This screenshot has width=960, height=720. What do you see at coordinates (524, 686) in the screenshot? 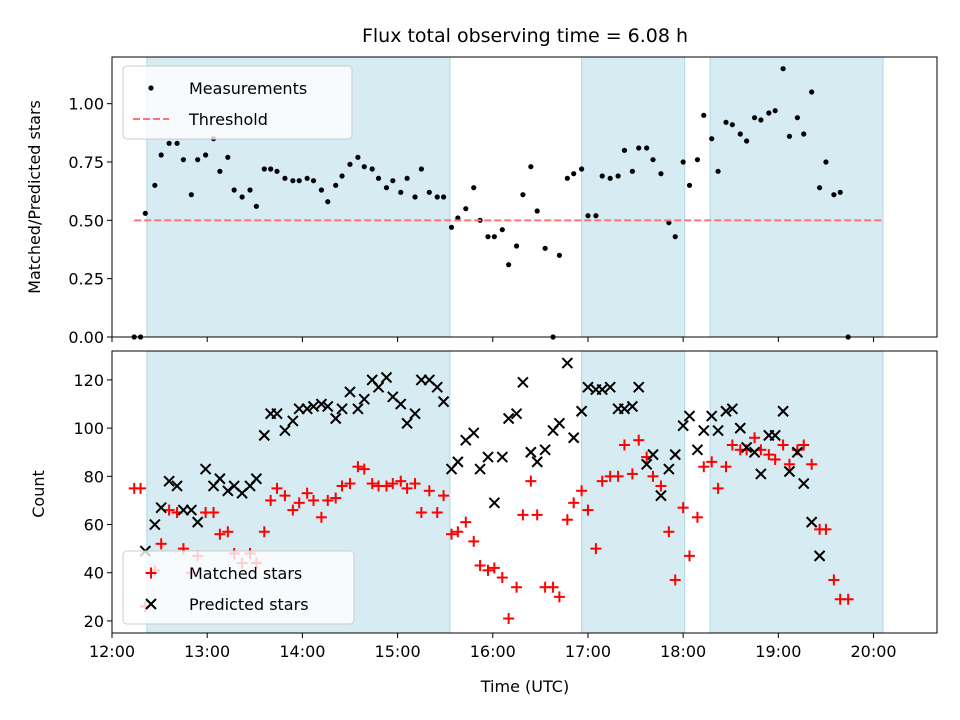
I see `x-axis-label: Time (UTC)` at bounding box center [524, 686].